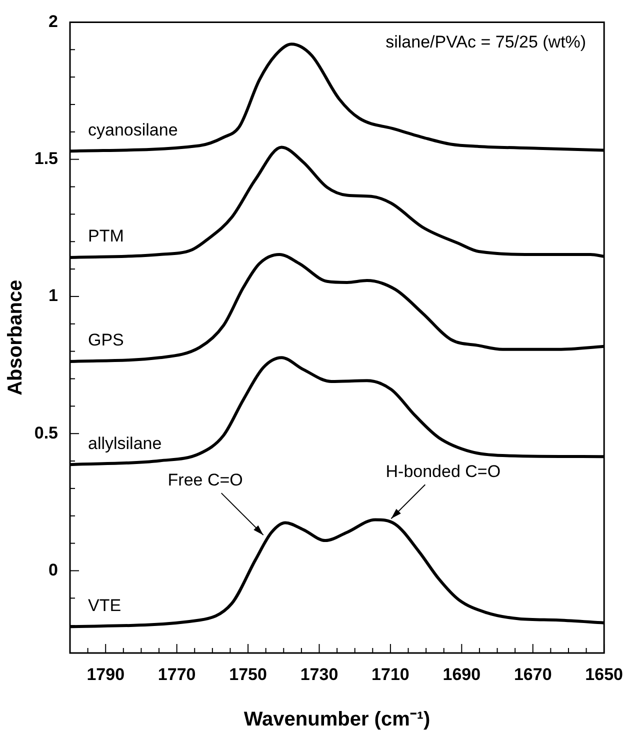  Describe the element at coordinates (46, 432) in the screenshot. I see `y-tick-label: 0.5` at that location.